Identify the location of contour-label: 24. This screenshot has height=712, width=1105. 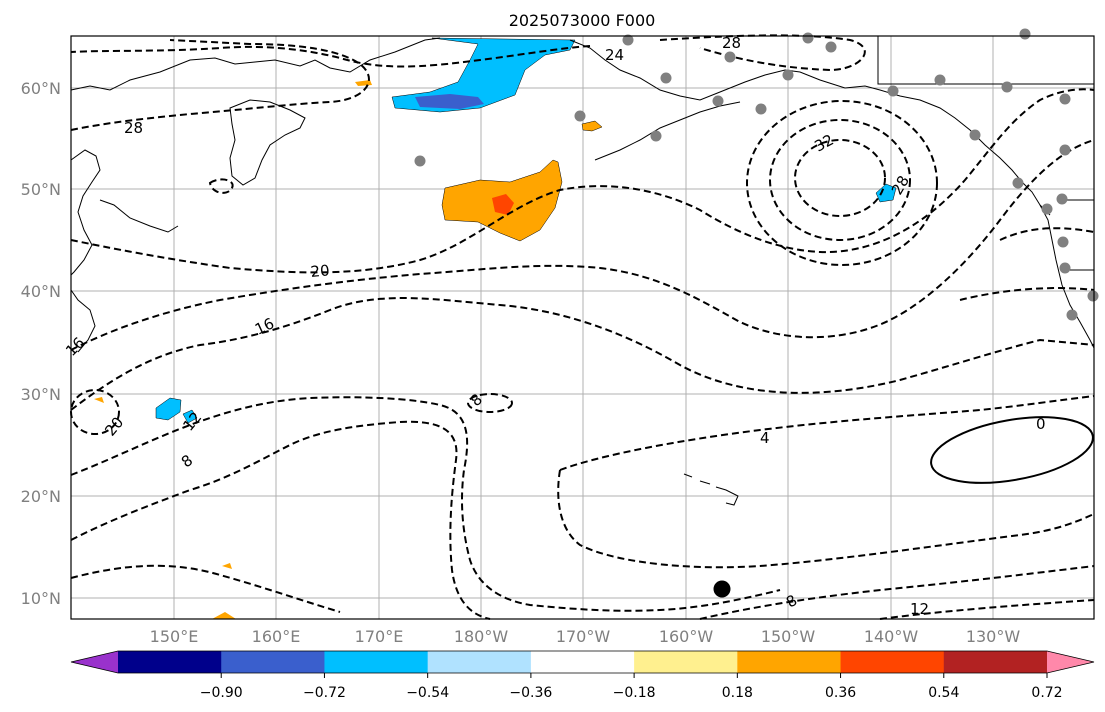
(614, 55).